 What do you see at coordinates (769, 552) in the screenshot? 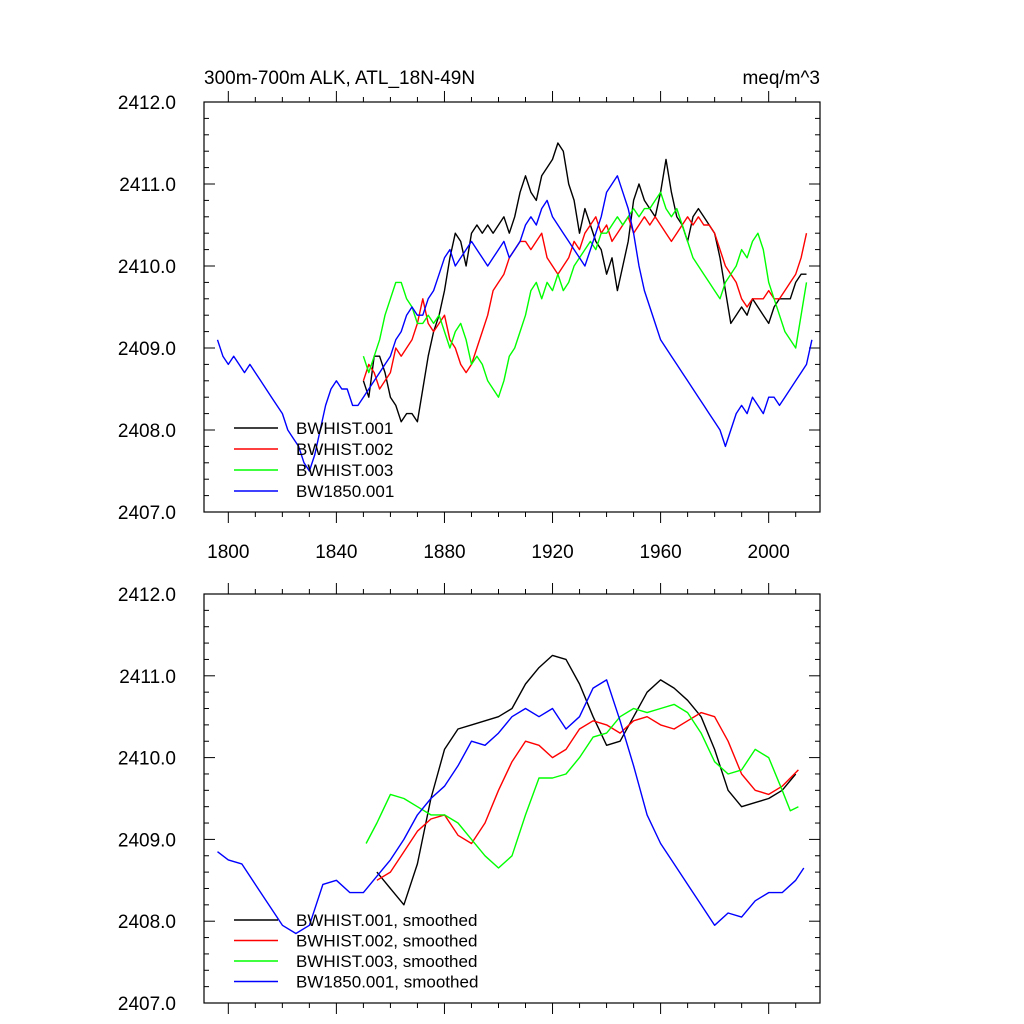
I see `x-tick-label: 2000` at bounding box center [769, 552].